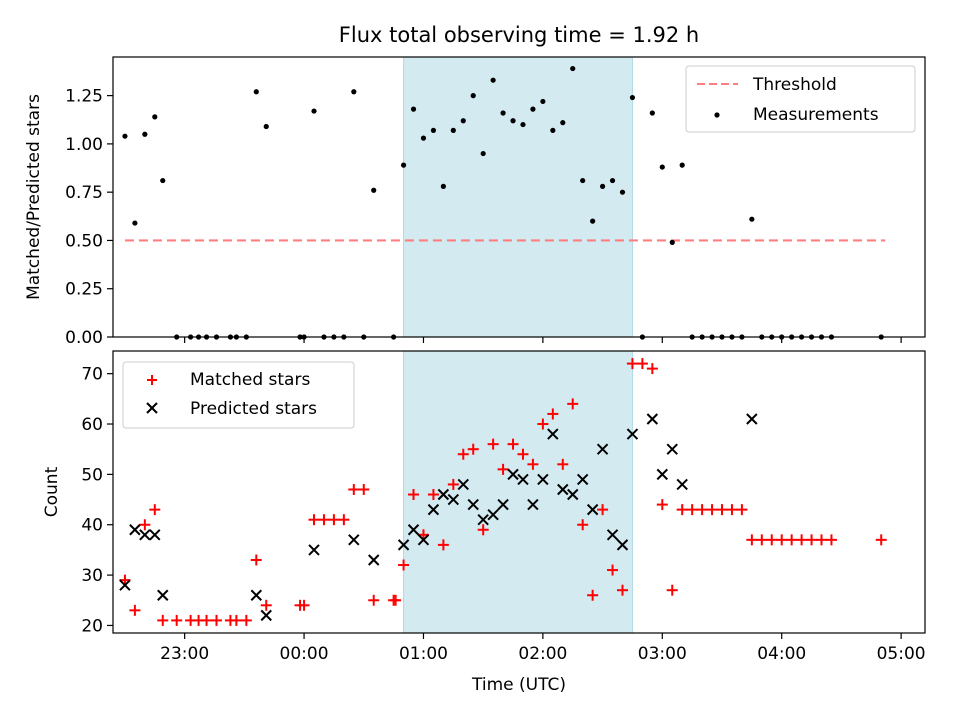 Image resolution: width=960 pixels, height=720 pixels. Describe the element at coordinates (97, 576) in the screenshot. I see `y-tick: 30` at that location.